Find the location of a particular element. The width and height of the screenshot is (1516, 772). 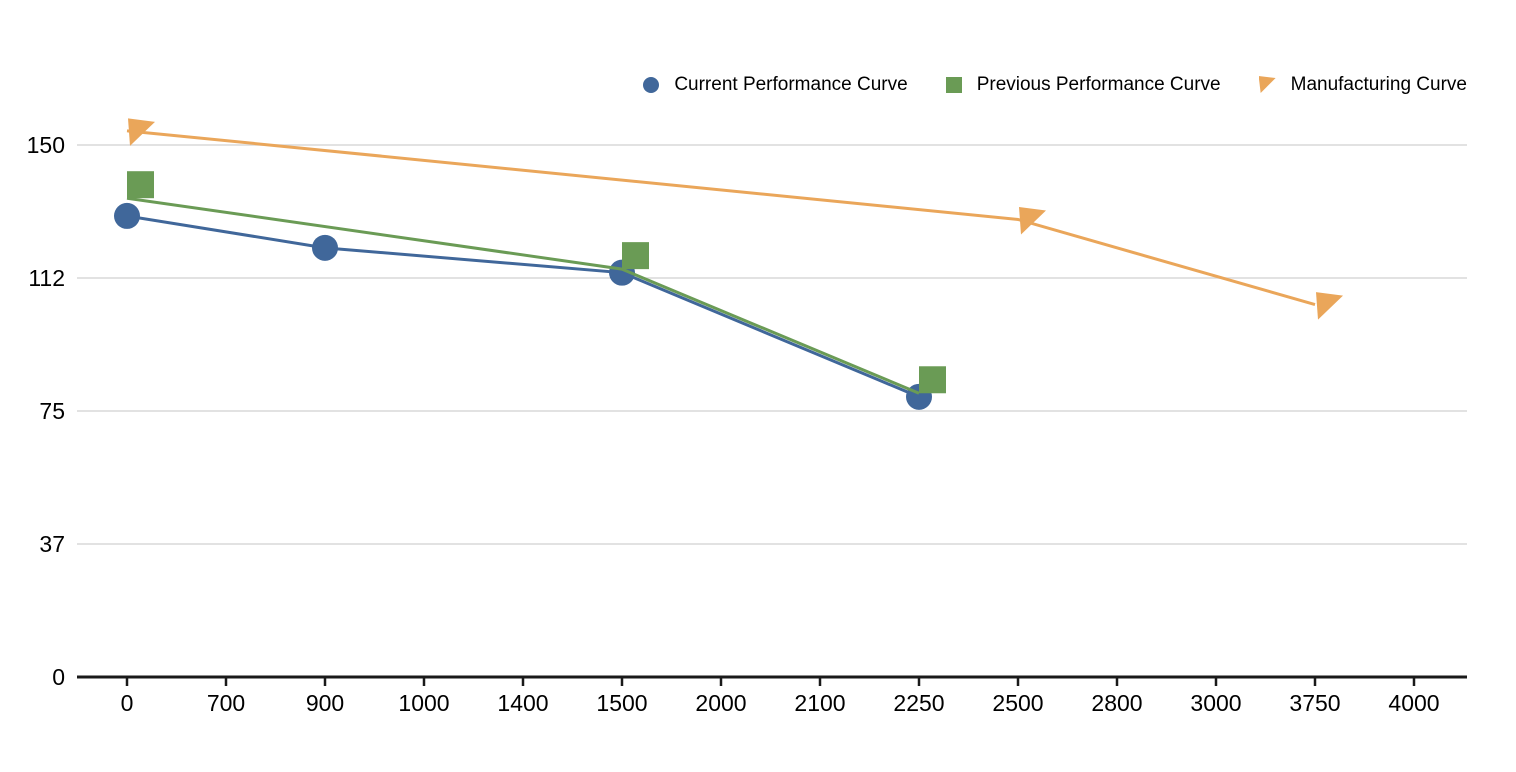

legend-item-current-performance-curve: Current Performance Curve is located at coordinates (775, 84).